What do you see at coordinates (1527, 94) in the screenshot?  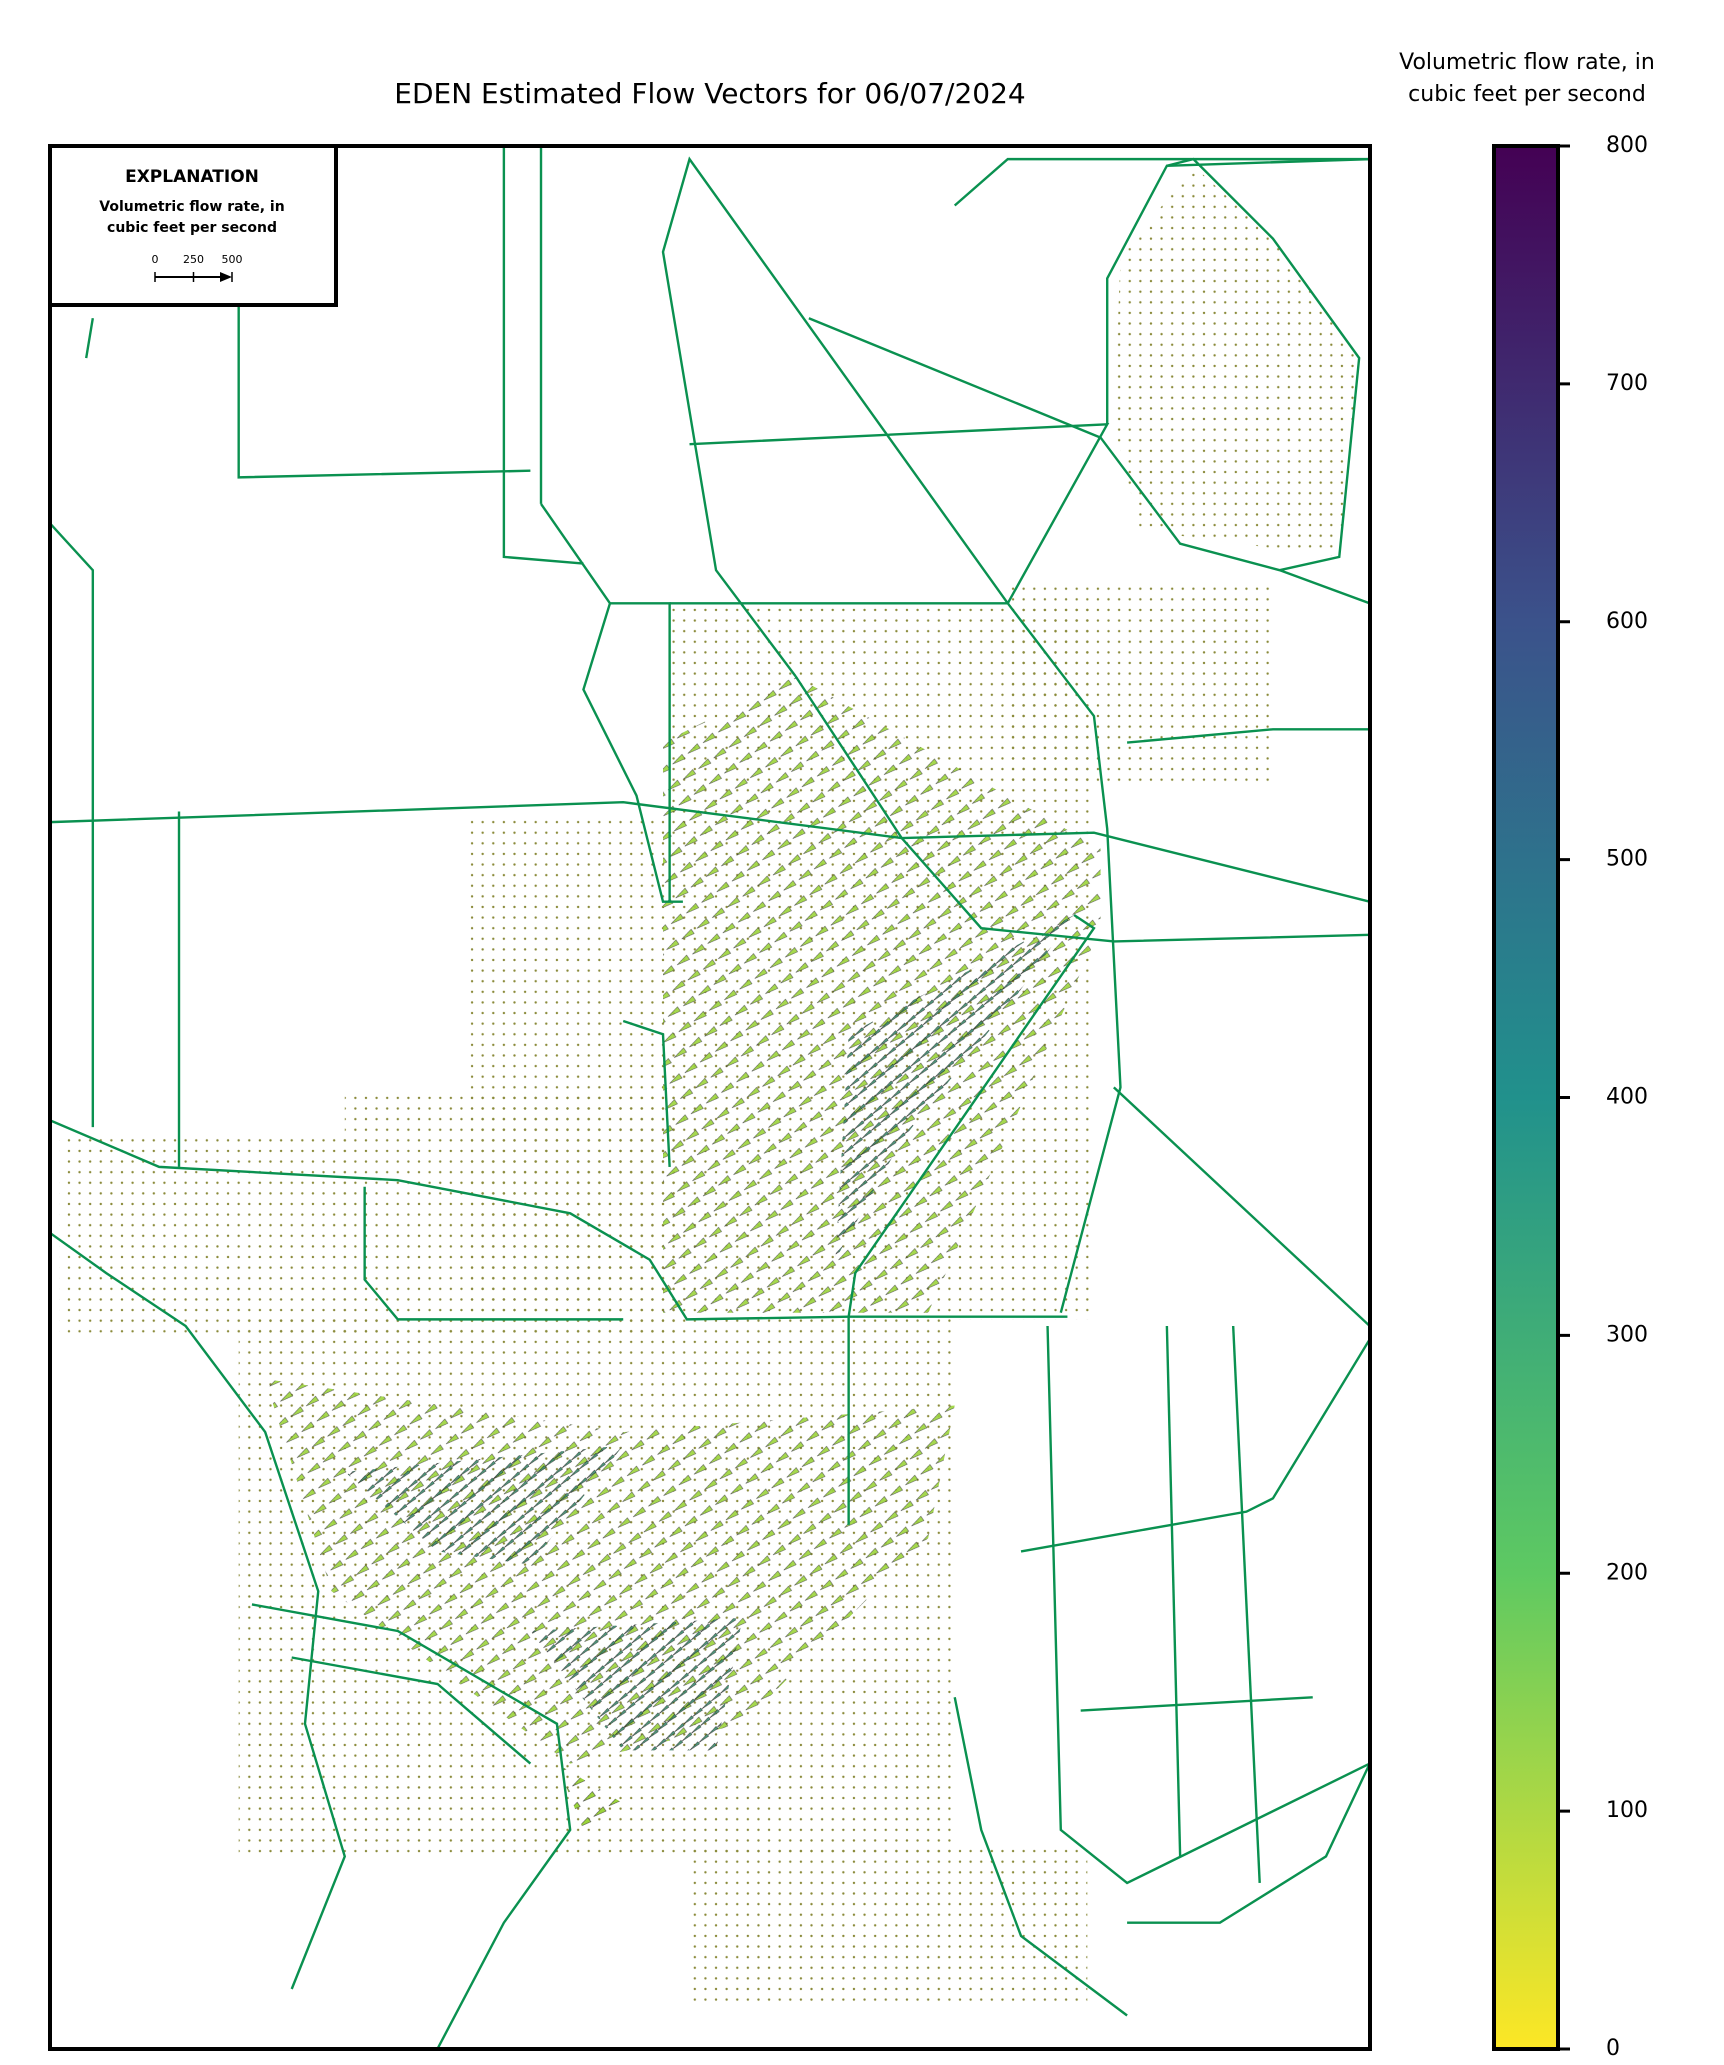 I see `colorbar-label: cubic feet per second` at bounding box center [1527, 94].